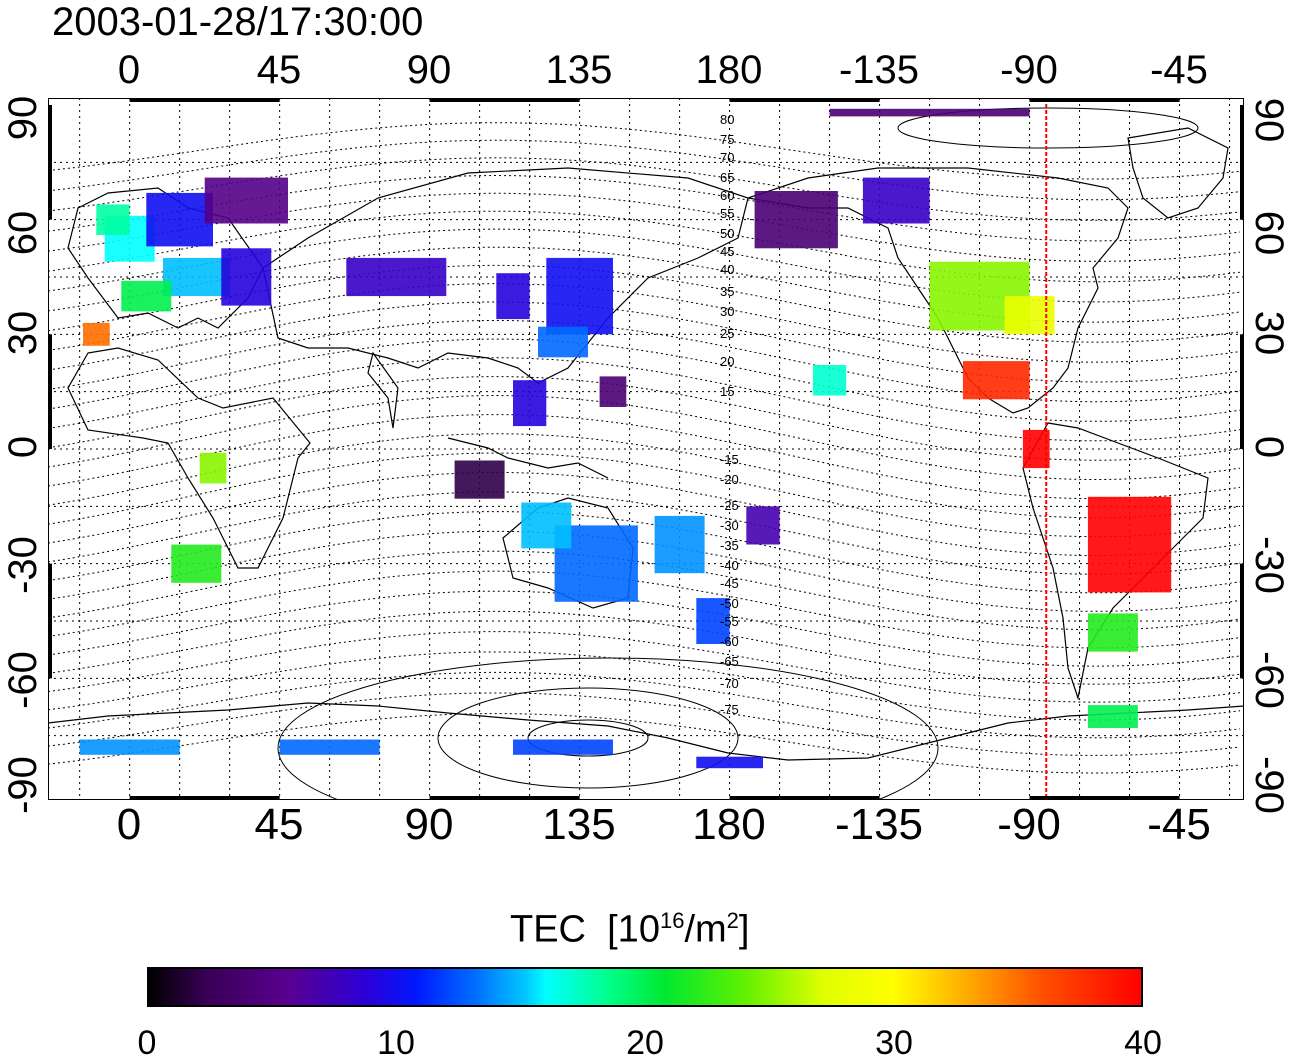 Image resolution: width=1292 pixels, height=1063 pixels. Describe the element at coordinates (396, 1043) in the screenshot. I see `colorbar-tick-label: 10` at that location.